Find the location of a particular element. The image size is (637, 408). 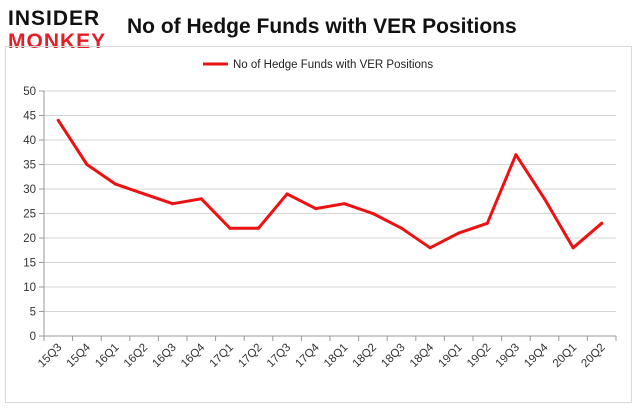

x-tick-label: 19Q3 is located at coordinates (508, 356).